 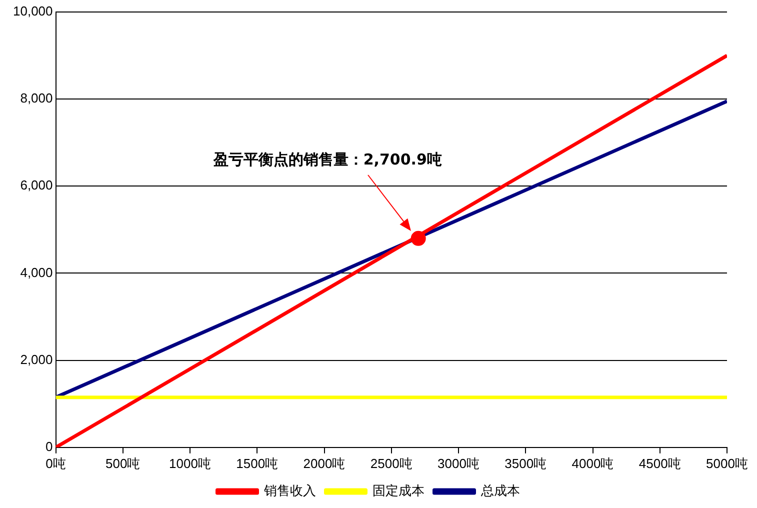 I want to click on y-tick-label: 10,000, so click(x=32, y=11).